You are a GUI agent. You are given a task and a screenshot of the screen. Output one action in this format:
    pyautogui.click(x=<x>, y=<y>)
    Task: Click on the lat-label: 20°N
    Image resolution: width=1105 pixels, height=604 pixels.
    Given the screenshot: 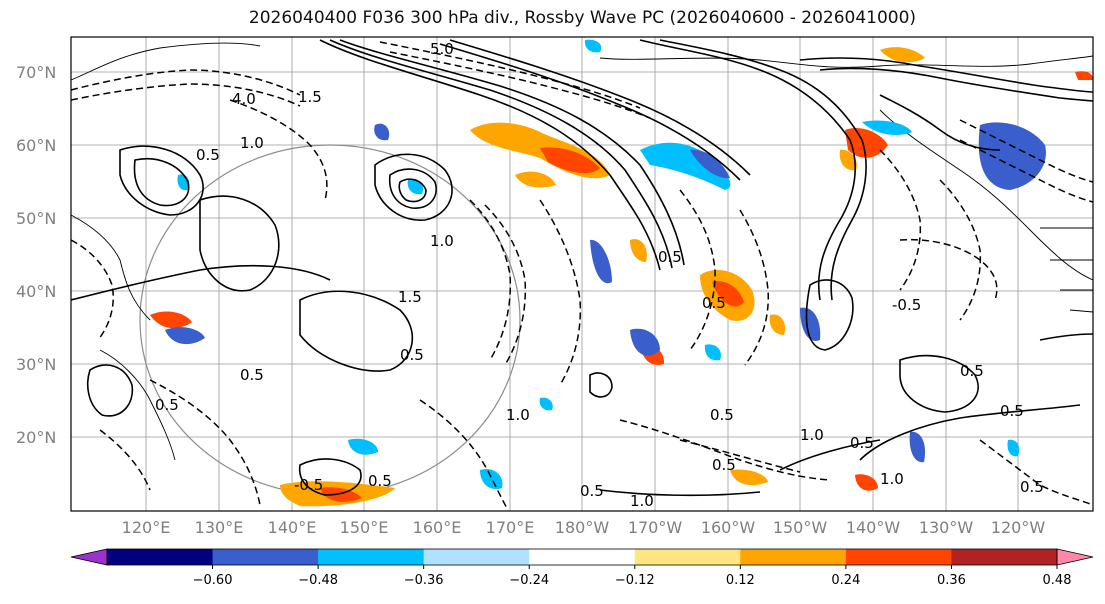 What is the action you would take?
    pyautogui.click(x=36, y=437)
    